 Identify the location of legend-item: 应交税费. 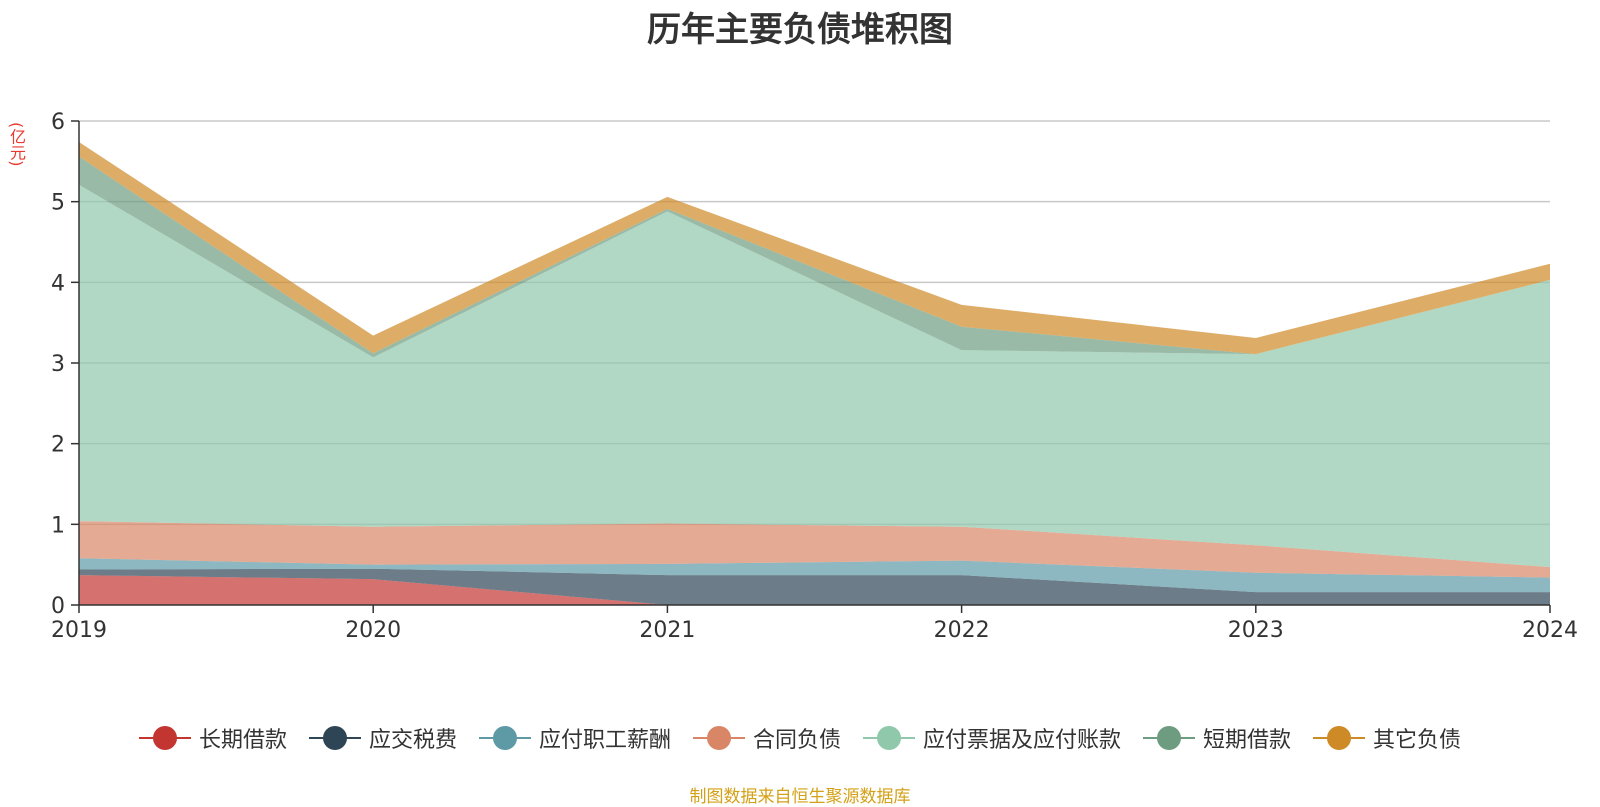
(382, 738).